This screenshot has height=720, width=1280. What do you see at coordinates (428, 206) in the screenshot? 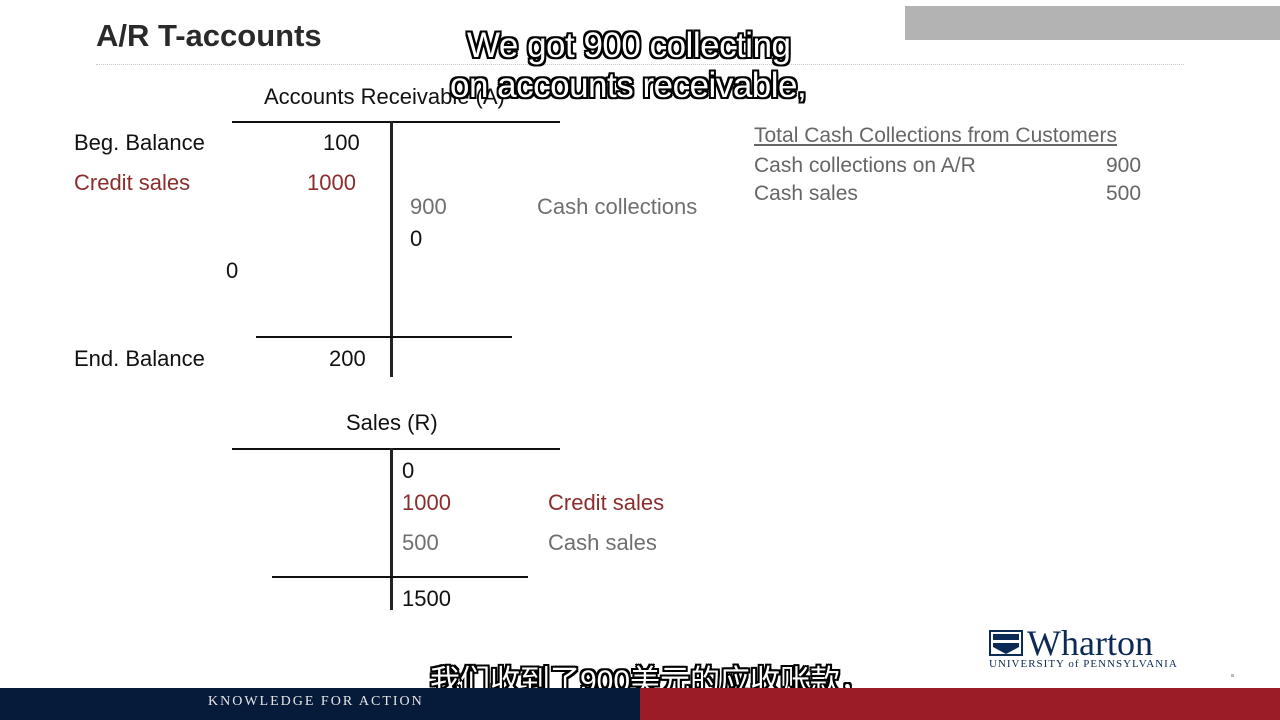
I see `ar-cash-collections-value: 900` at bounding box center [428, 206].